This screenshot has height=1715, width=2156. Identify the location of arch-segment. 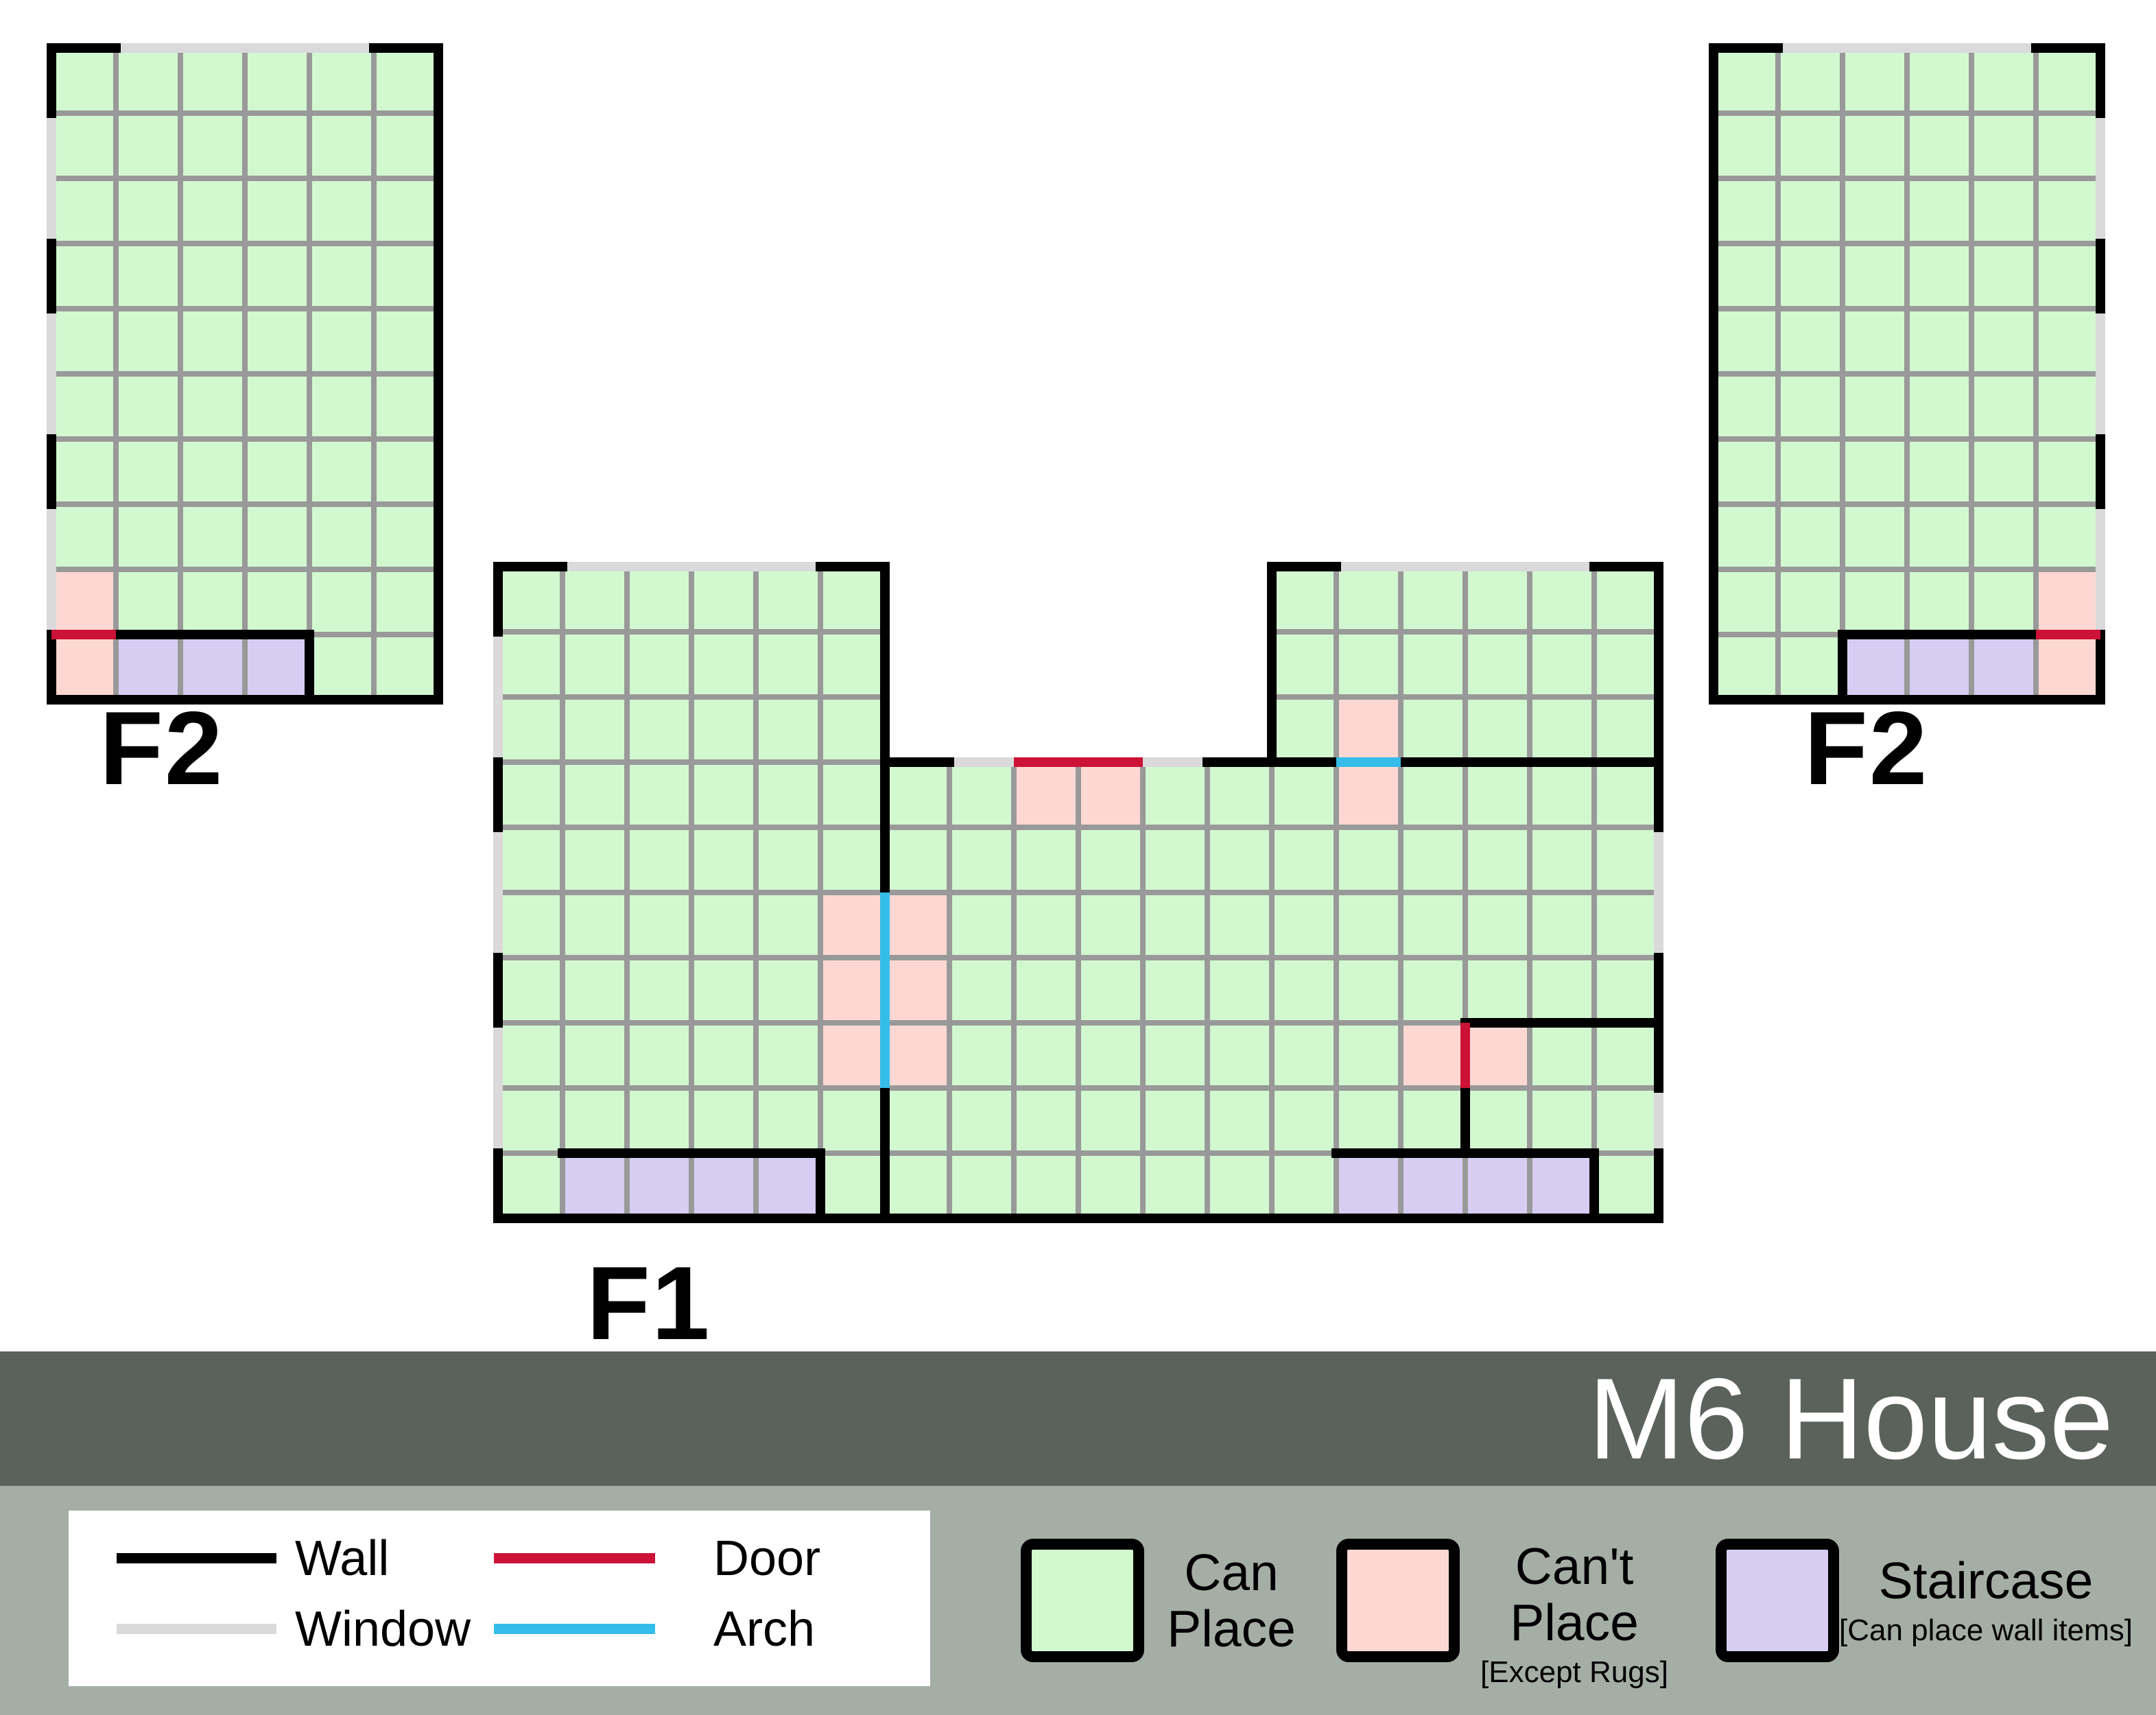
(885, 990).